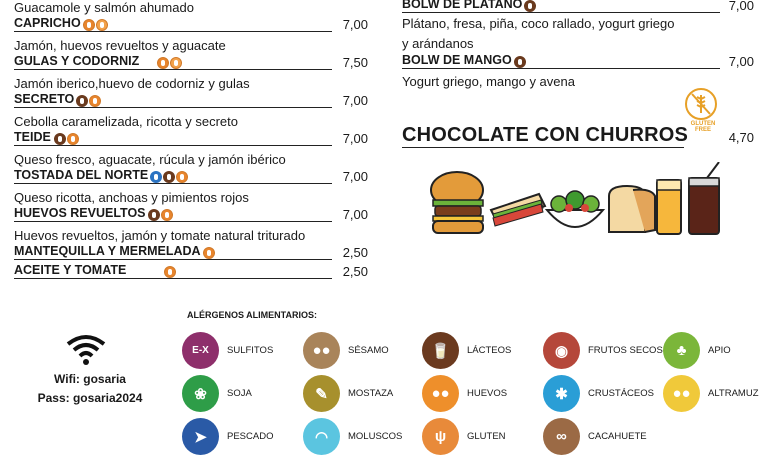  Describe the element at coordinates (440, 393) in the screenshot. I see `egg-icon: ●●` at that location.